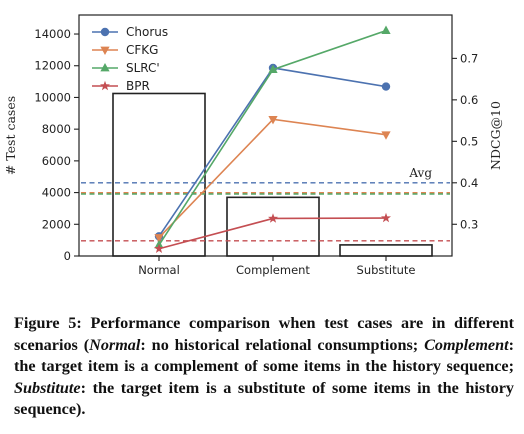 The image size is (524, 434). I want to click on point-bpr-substitute, so click(386, 217).